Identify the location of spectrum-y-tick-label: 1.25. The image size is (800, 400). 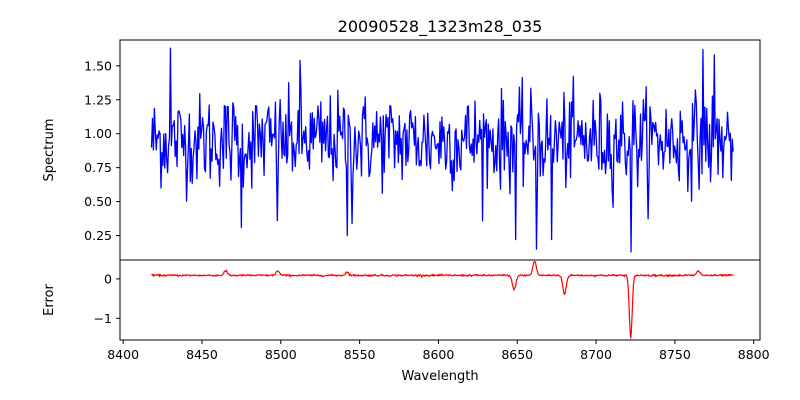
(98, 99).